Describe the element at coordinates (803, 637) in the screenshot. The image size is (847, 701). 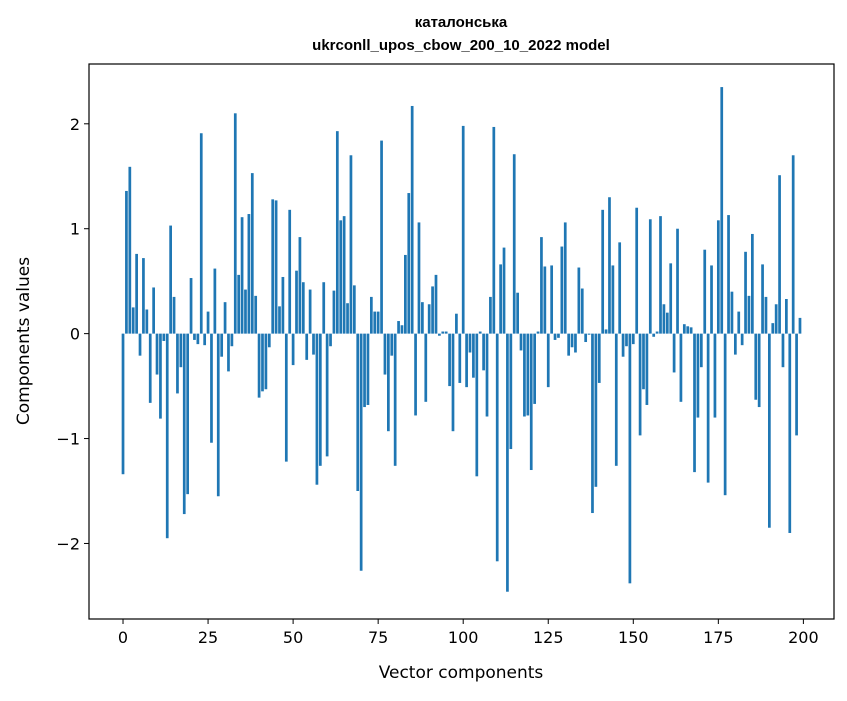
I see `x-tick-label: 200` at that location.